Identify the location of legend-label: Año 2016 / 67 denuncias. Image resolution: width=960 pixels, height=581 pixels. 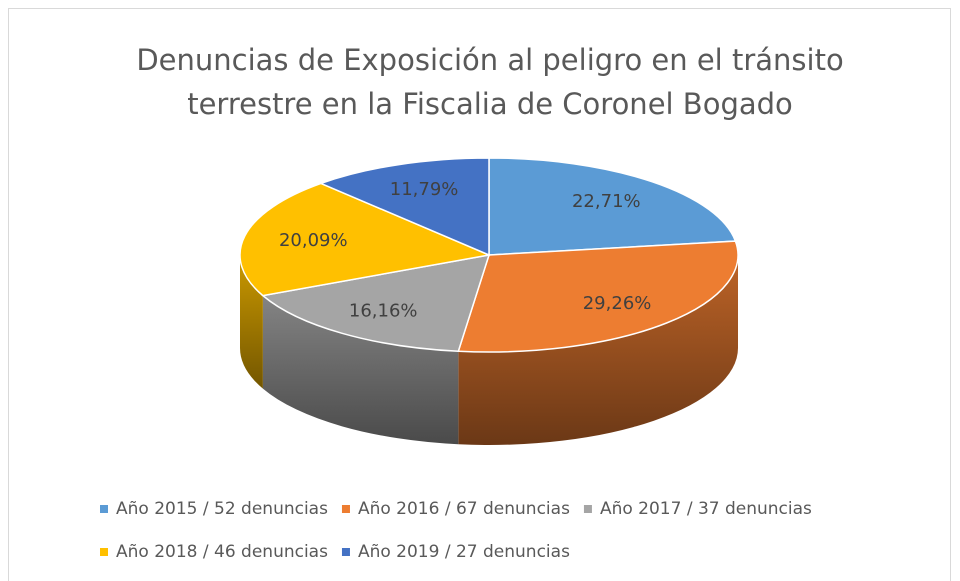
(464, 509).